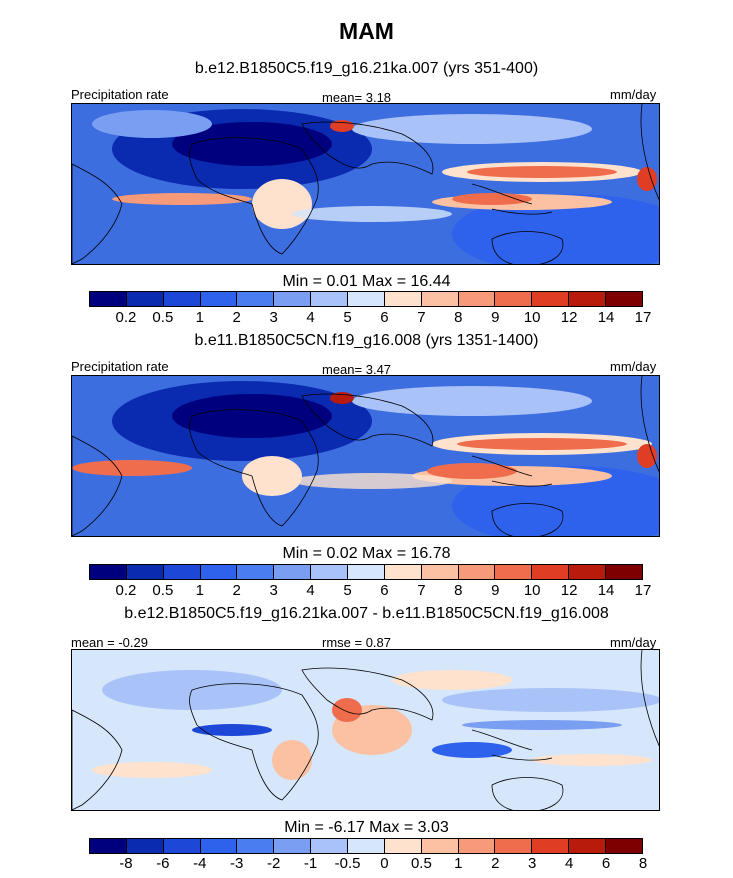  I want to click on panel-2-minmax: Min = 0.02 Max = 16.78, so click(366, 553).